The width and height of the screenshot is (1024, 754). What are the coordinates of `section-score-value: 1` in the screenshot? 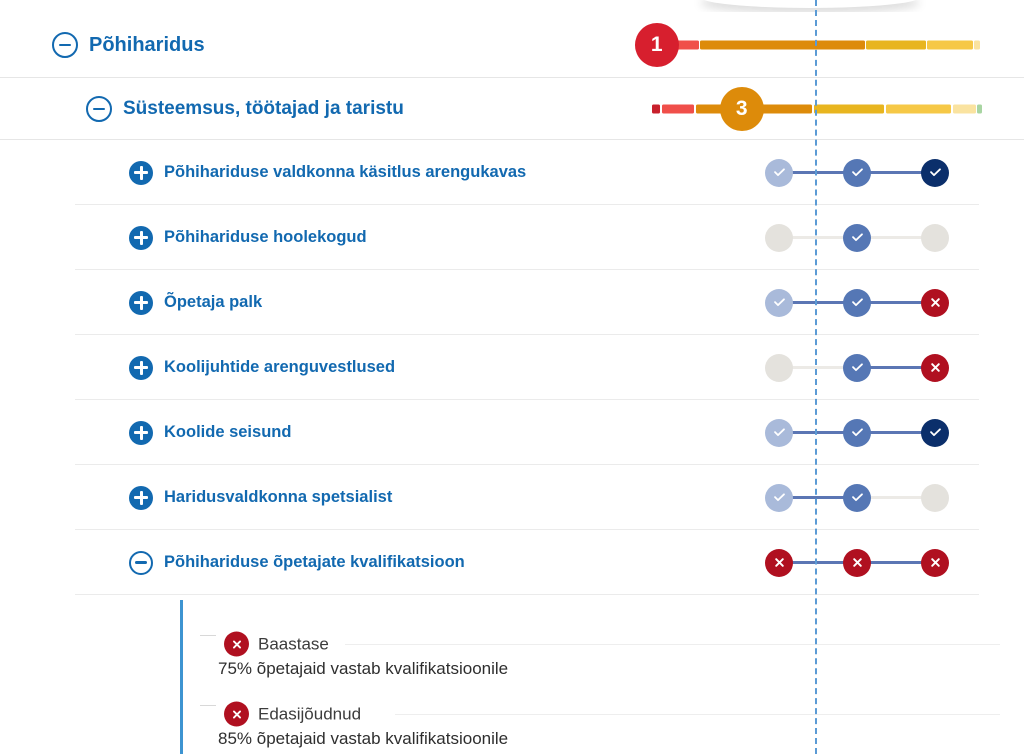 It's located at (657, 44).